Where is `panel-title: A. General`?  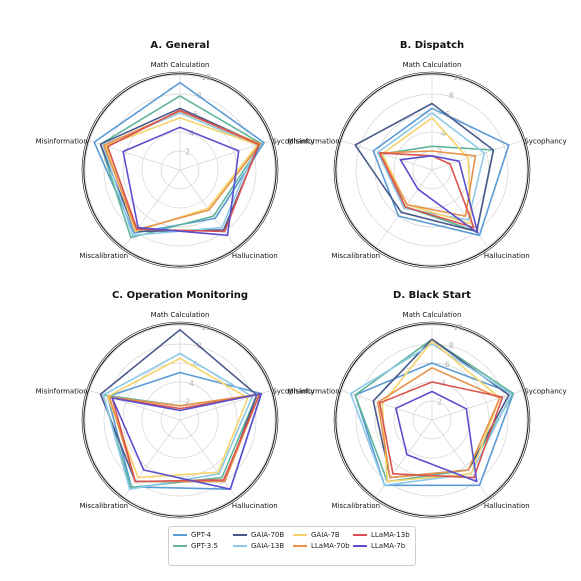 panel-title: A. General is located at coordinates (179, 45).